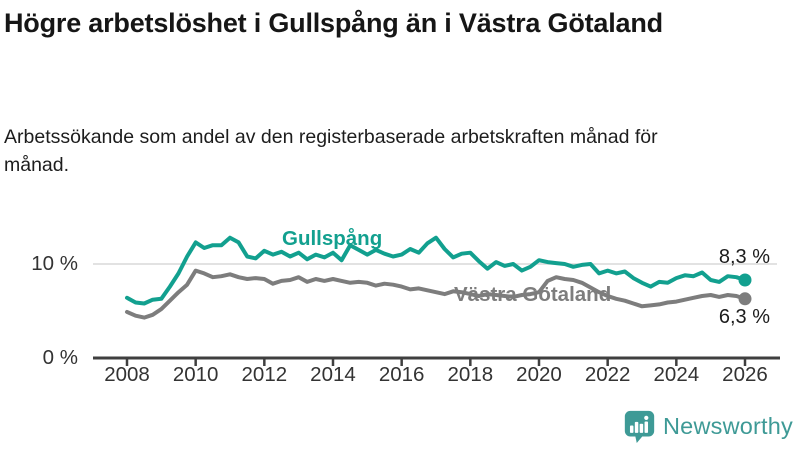 This screenshot has height=450, width=800. Describe the element at coordinates (40, 200) in the screenshot. I see `y-axis-labels: 10 % 0 %` at that location.